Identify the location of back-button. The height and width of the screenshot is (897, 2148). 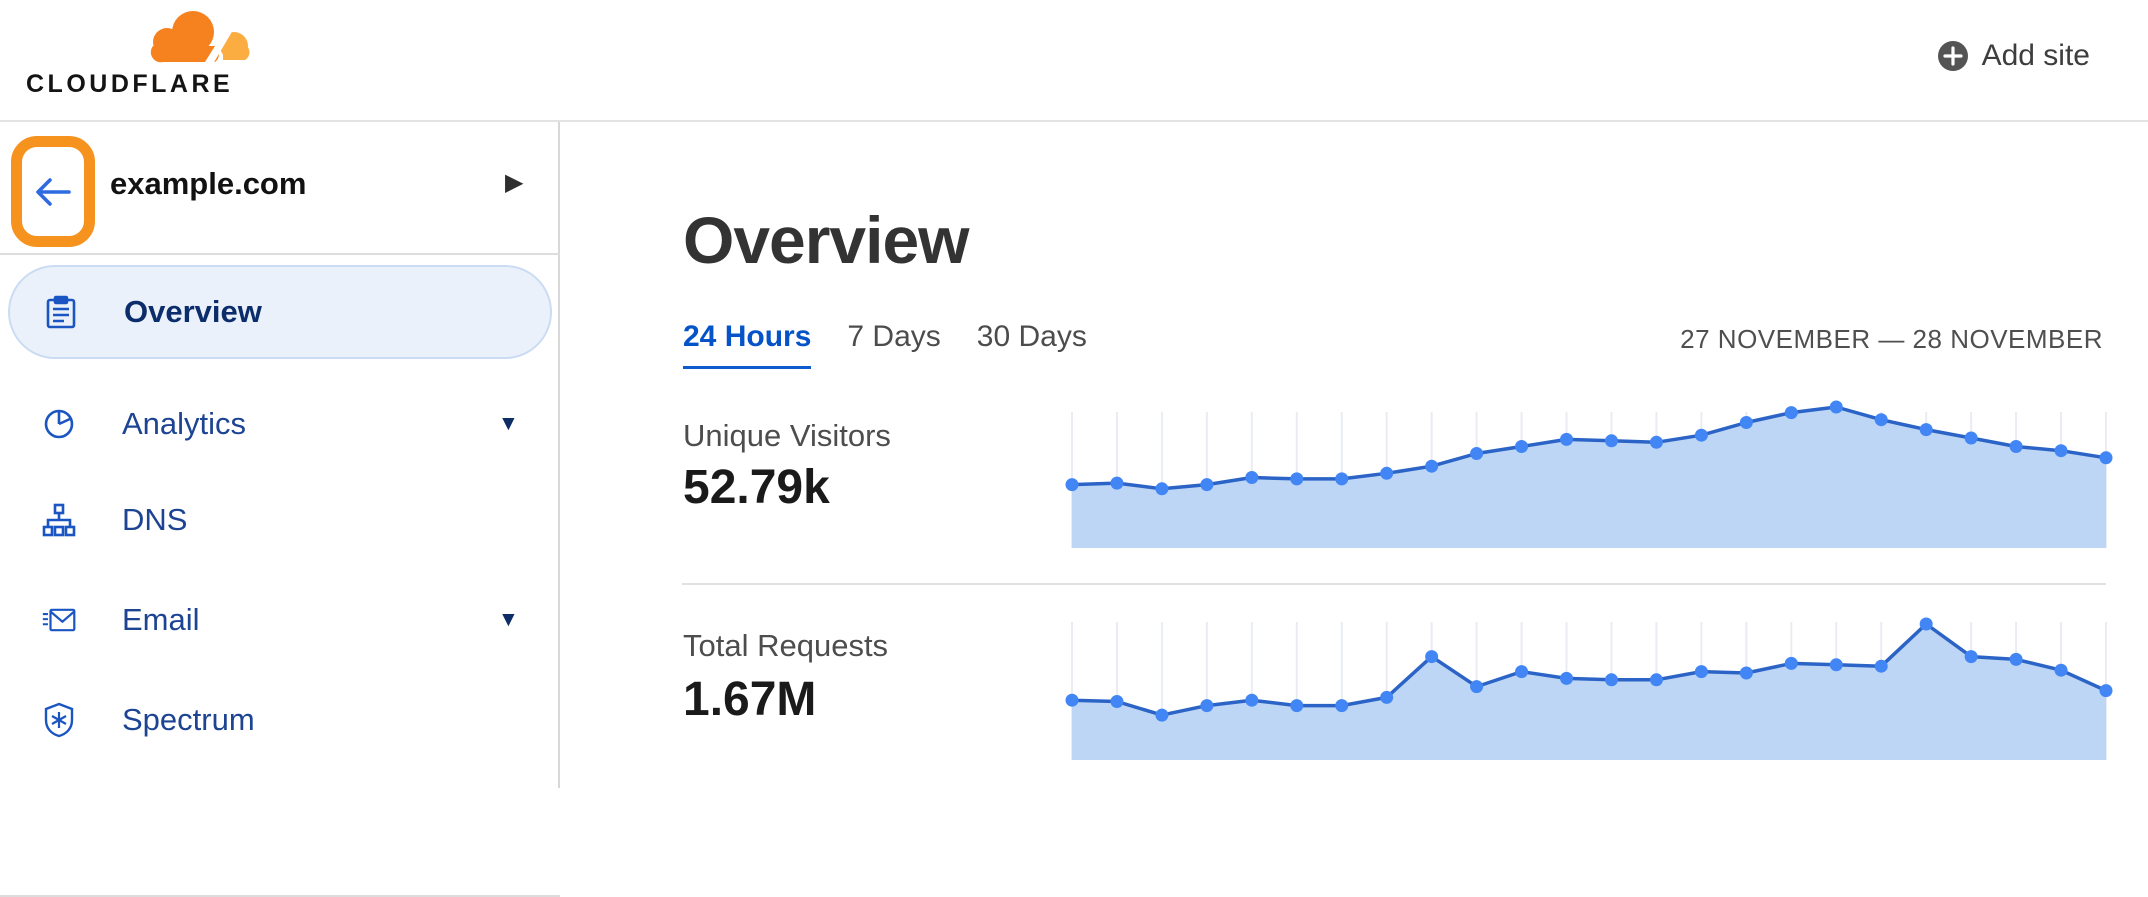
(53, 191).